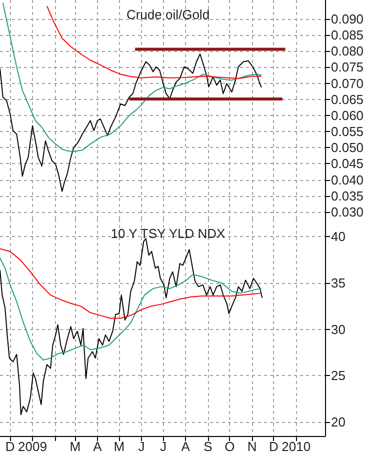  What do you see at coordinates (168, 233) in the screenshot?
I see `text: 10 Y TSY YLD NDX` at bounding box center [168, 233].